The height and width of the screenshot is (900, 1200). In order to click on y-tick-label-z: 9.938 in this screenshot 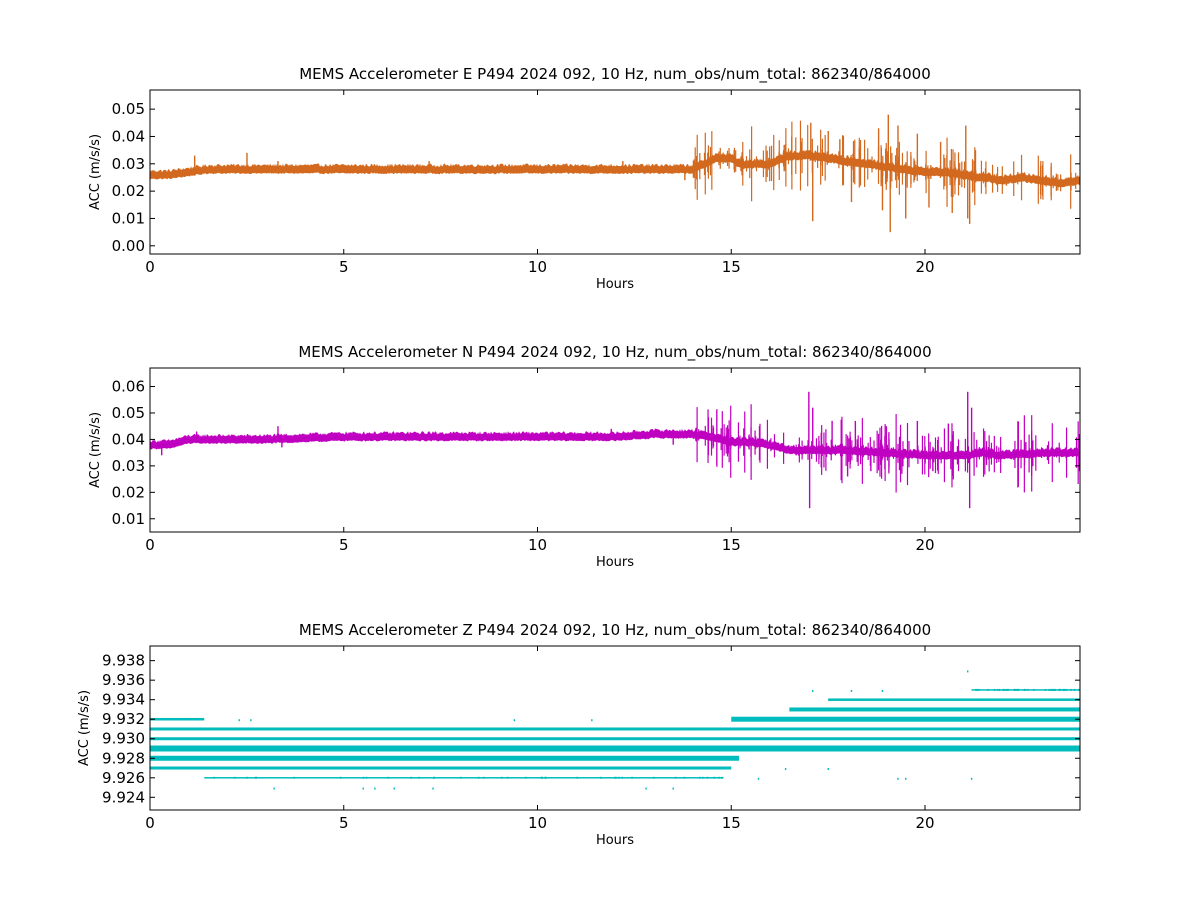, I will do `click(123, 661)`.